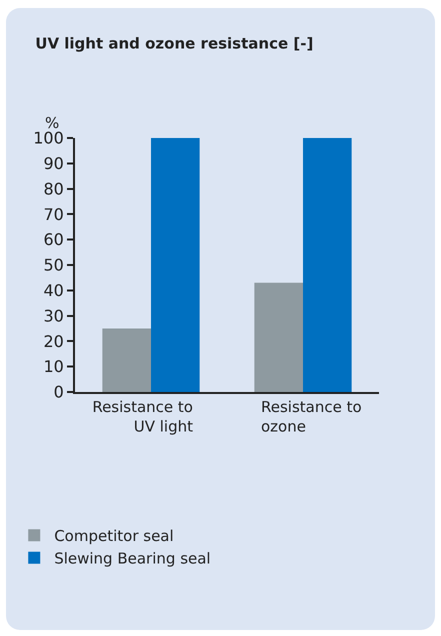 This screenshot has width=441, height=636. What do you see at coordinates (143, 417) in the screenshot?
I see `x-tick-label: Resistance to UV light` at bounding box center [143, 417].